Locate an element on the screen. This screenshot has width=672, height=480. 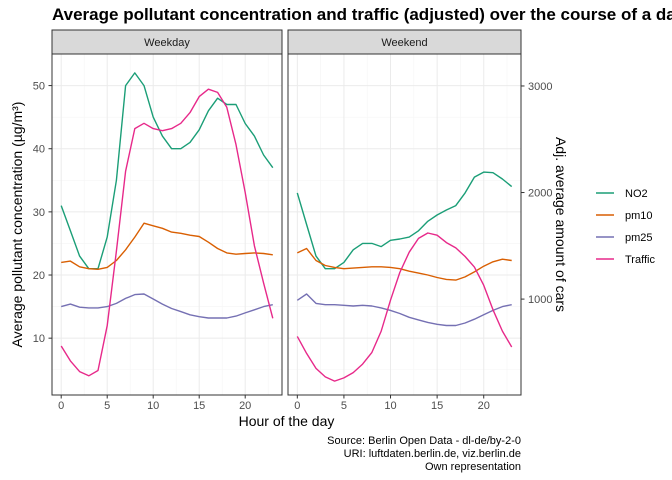
y-axis-right: 1000 2000 3000 is located at coordinates (536, 193).